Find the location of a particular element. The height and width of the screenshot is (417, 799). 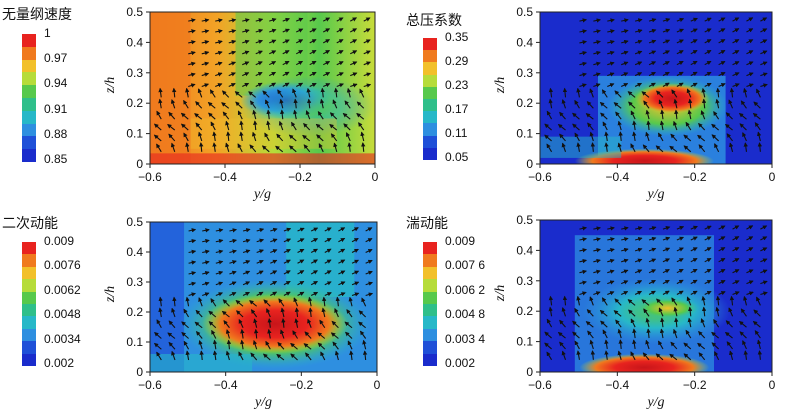

colorbar-tick-label: 0.004 8 is located at coordinates (465, 314).